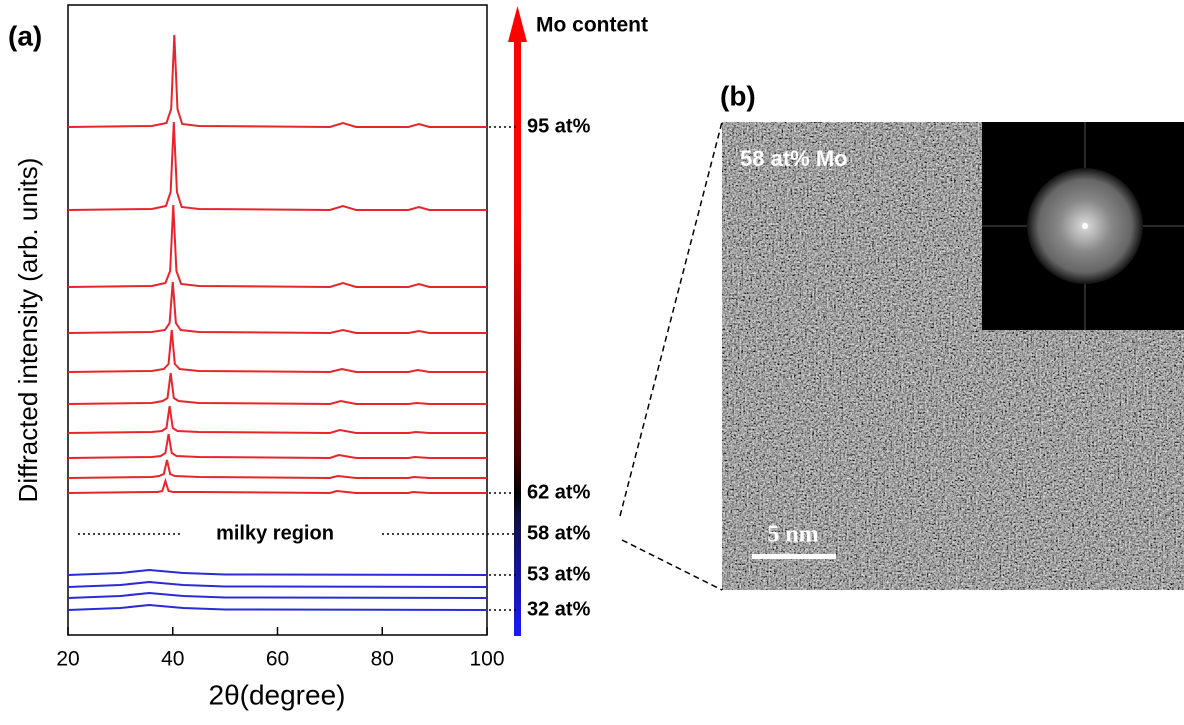 This screenshot has width=1184, height=725. I want to click on x-axis-label: 2θ(degree), so click(277, 694).